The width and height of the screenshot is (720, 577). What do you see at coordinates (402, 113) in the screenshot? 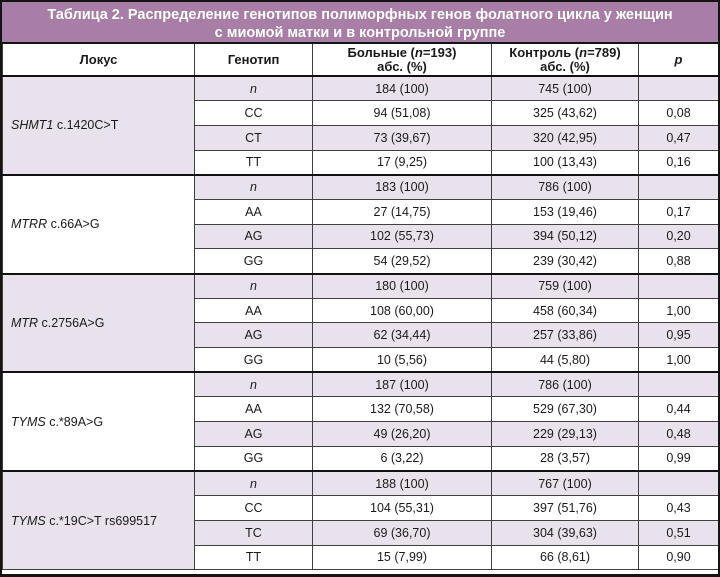
I see `patients-cell: 94 (51,08)` at bounding box center [402, 113].